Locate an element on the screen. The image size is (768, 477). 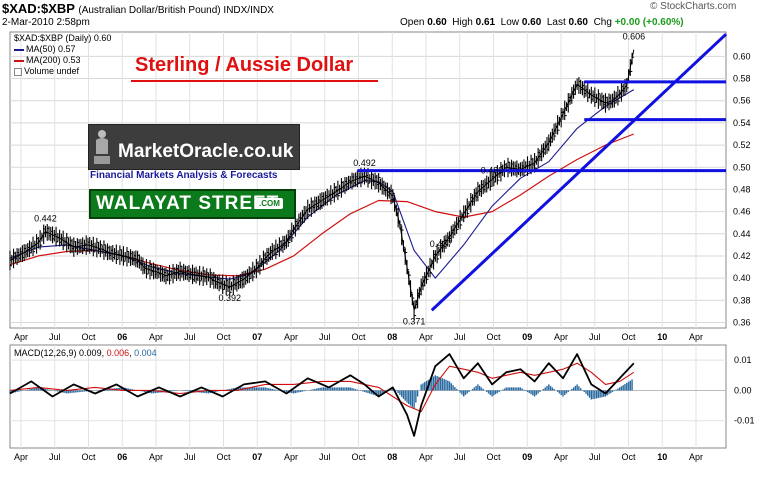
high-value: 0.61 is located at coordinates (485, 22).